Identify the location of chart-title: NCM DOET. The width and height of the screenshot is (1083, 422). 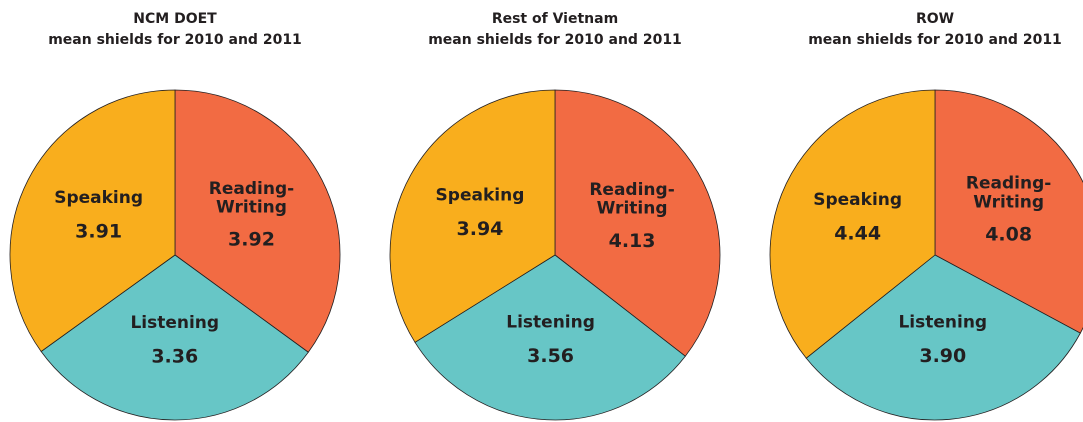
(175, 19).